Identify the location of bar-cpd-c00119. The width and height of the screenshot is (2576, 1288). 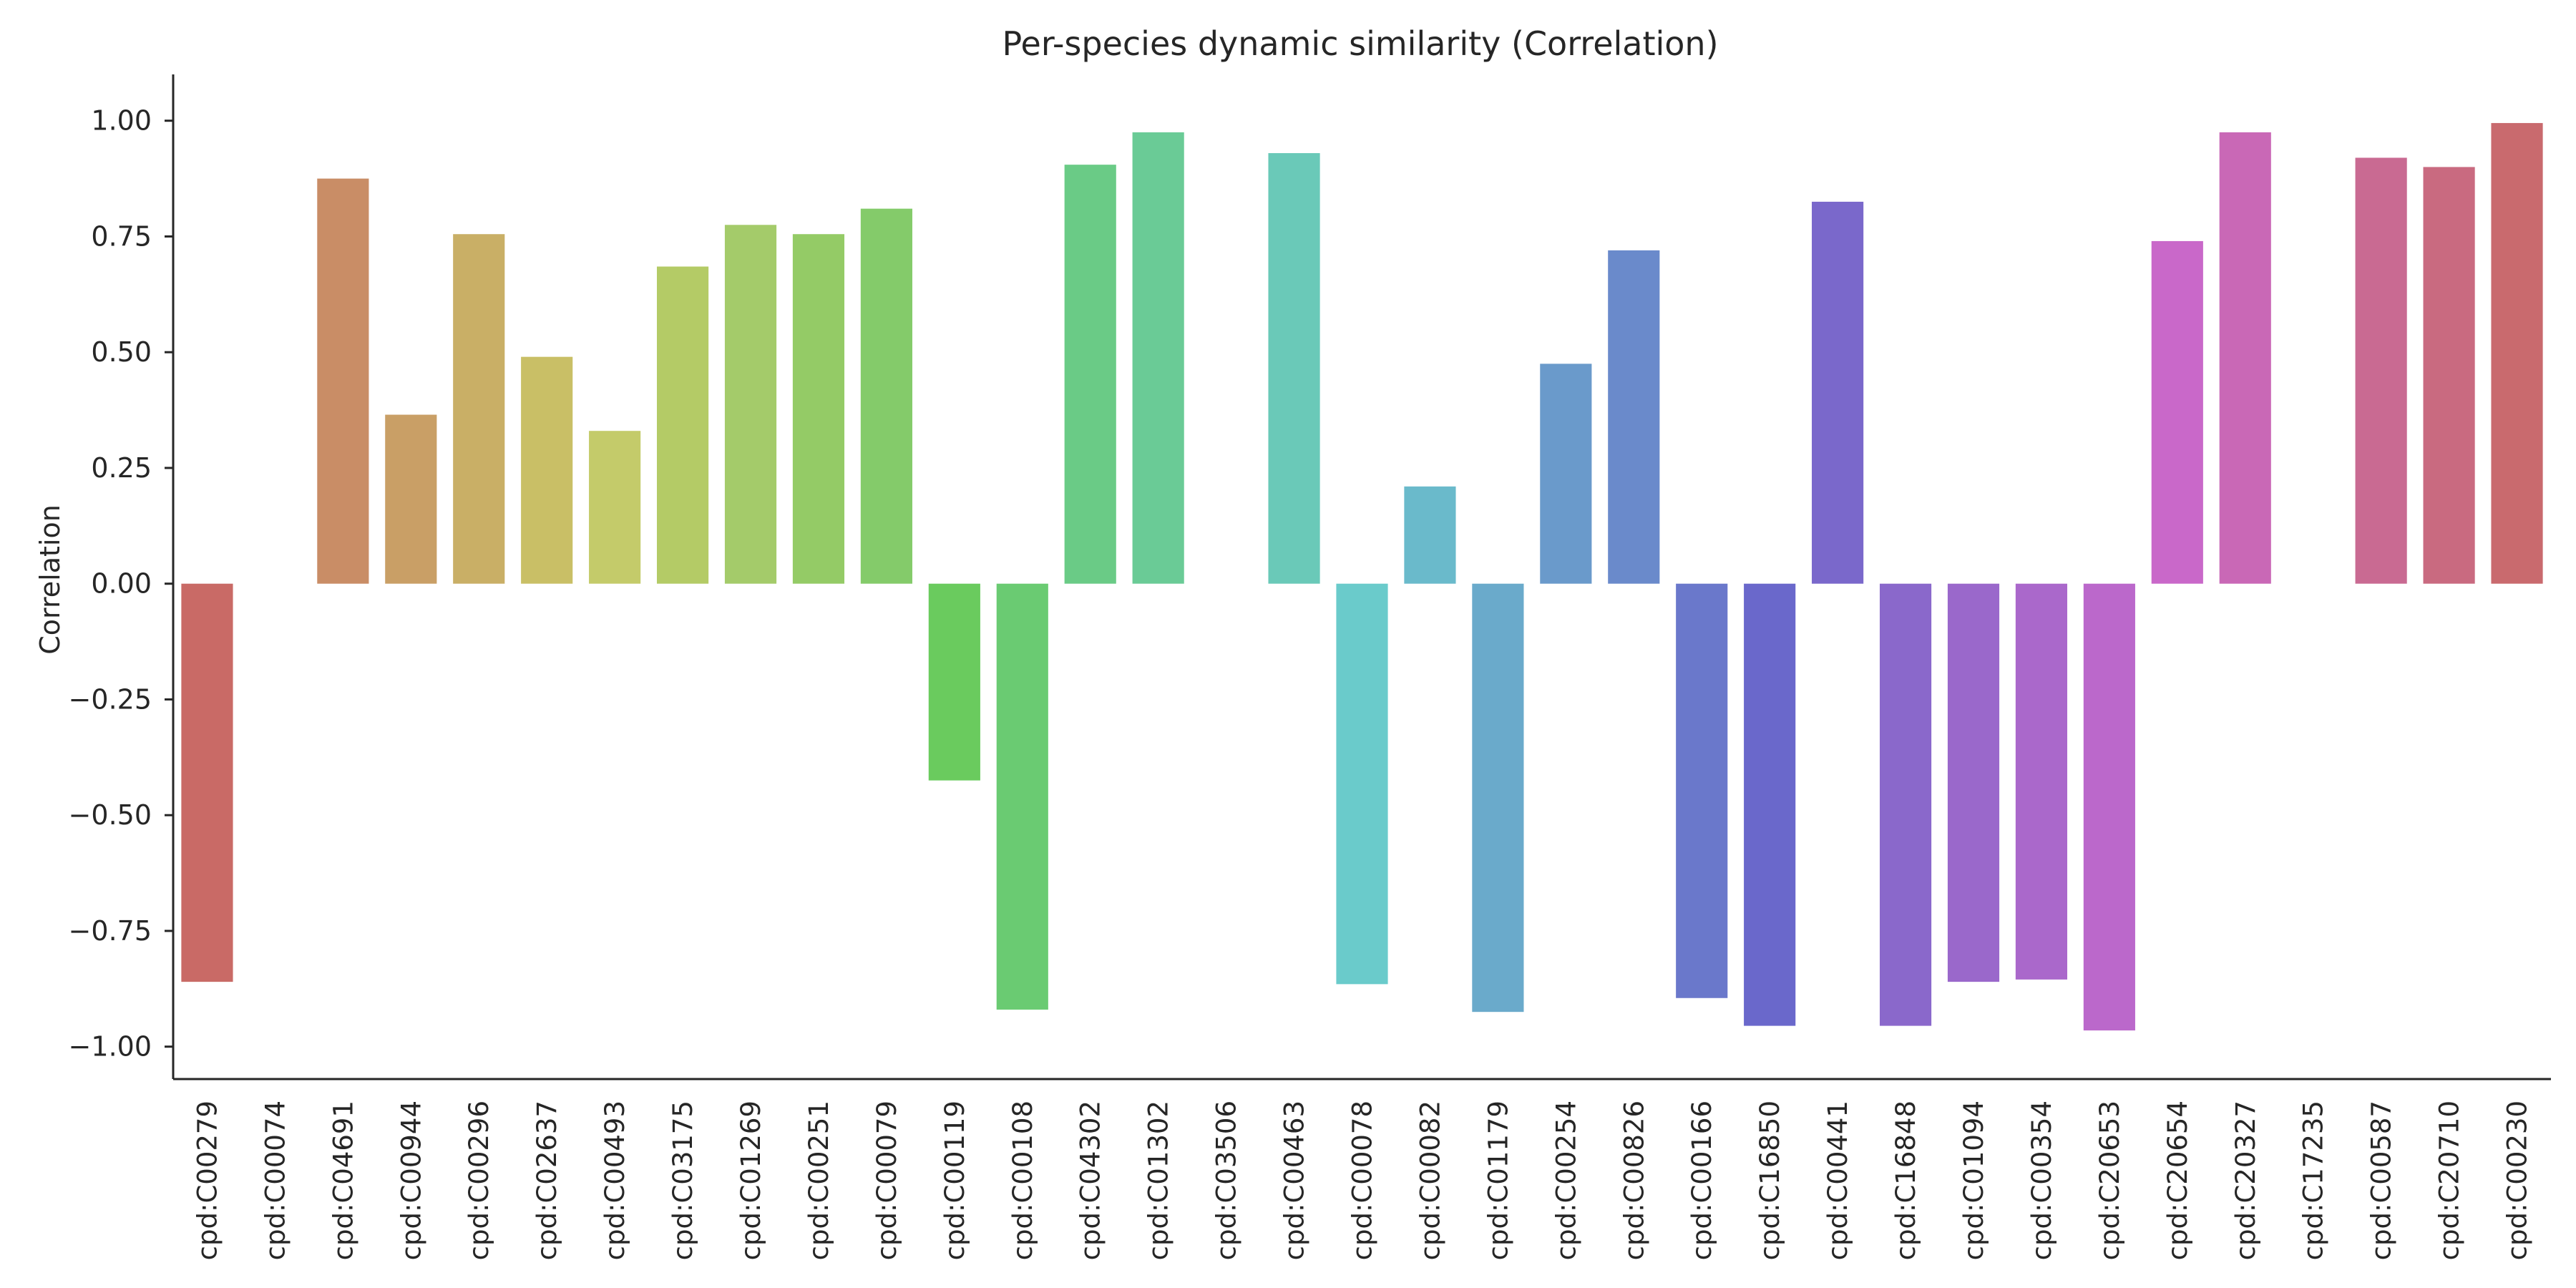
(954, 682).